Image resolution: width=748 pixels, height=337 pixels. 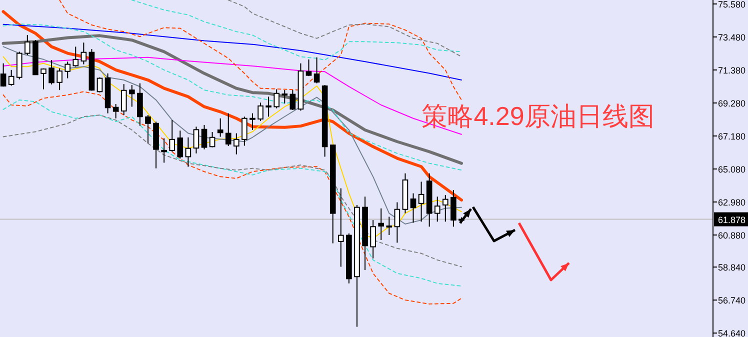 What do you see at coordinates (732, 202) in the screenshot?
I see `y-tick-label: 62.980` at bounding box center [732, 202].